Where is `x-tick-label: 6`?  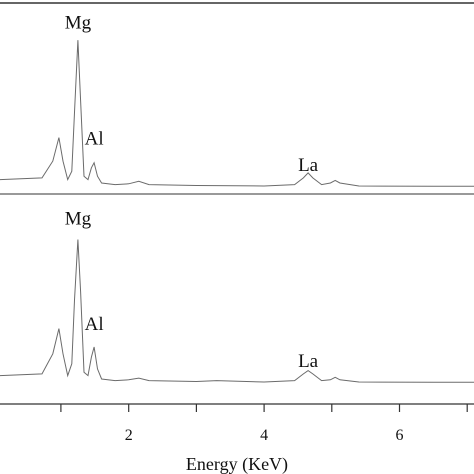 x-tick-label: 6 is located at coordinates (400, 435).